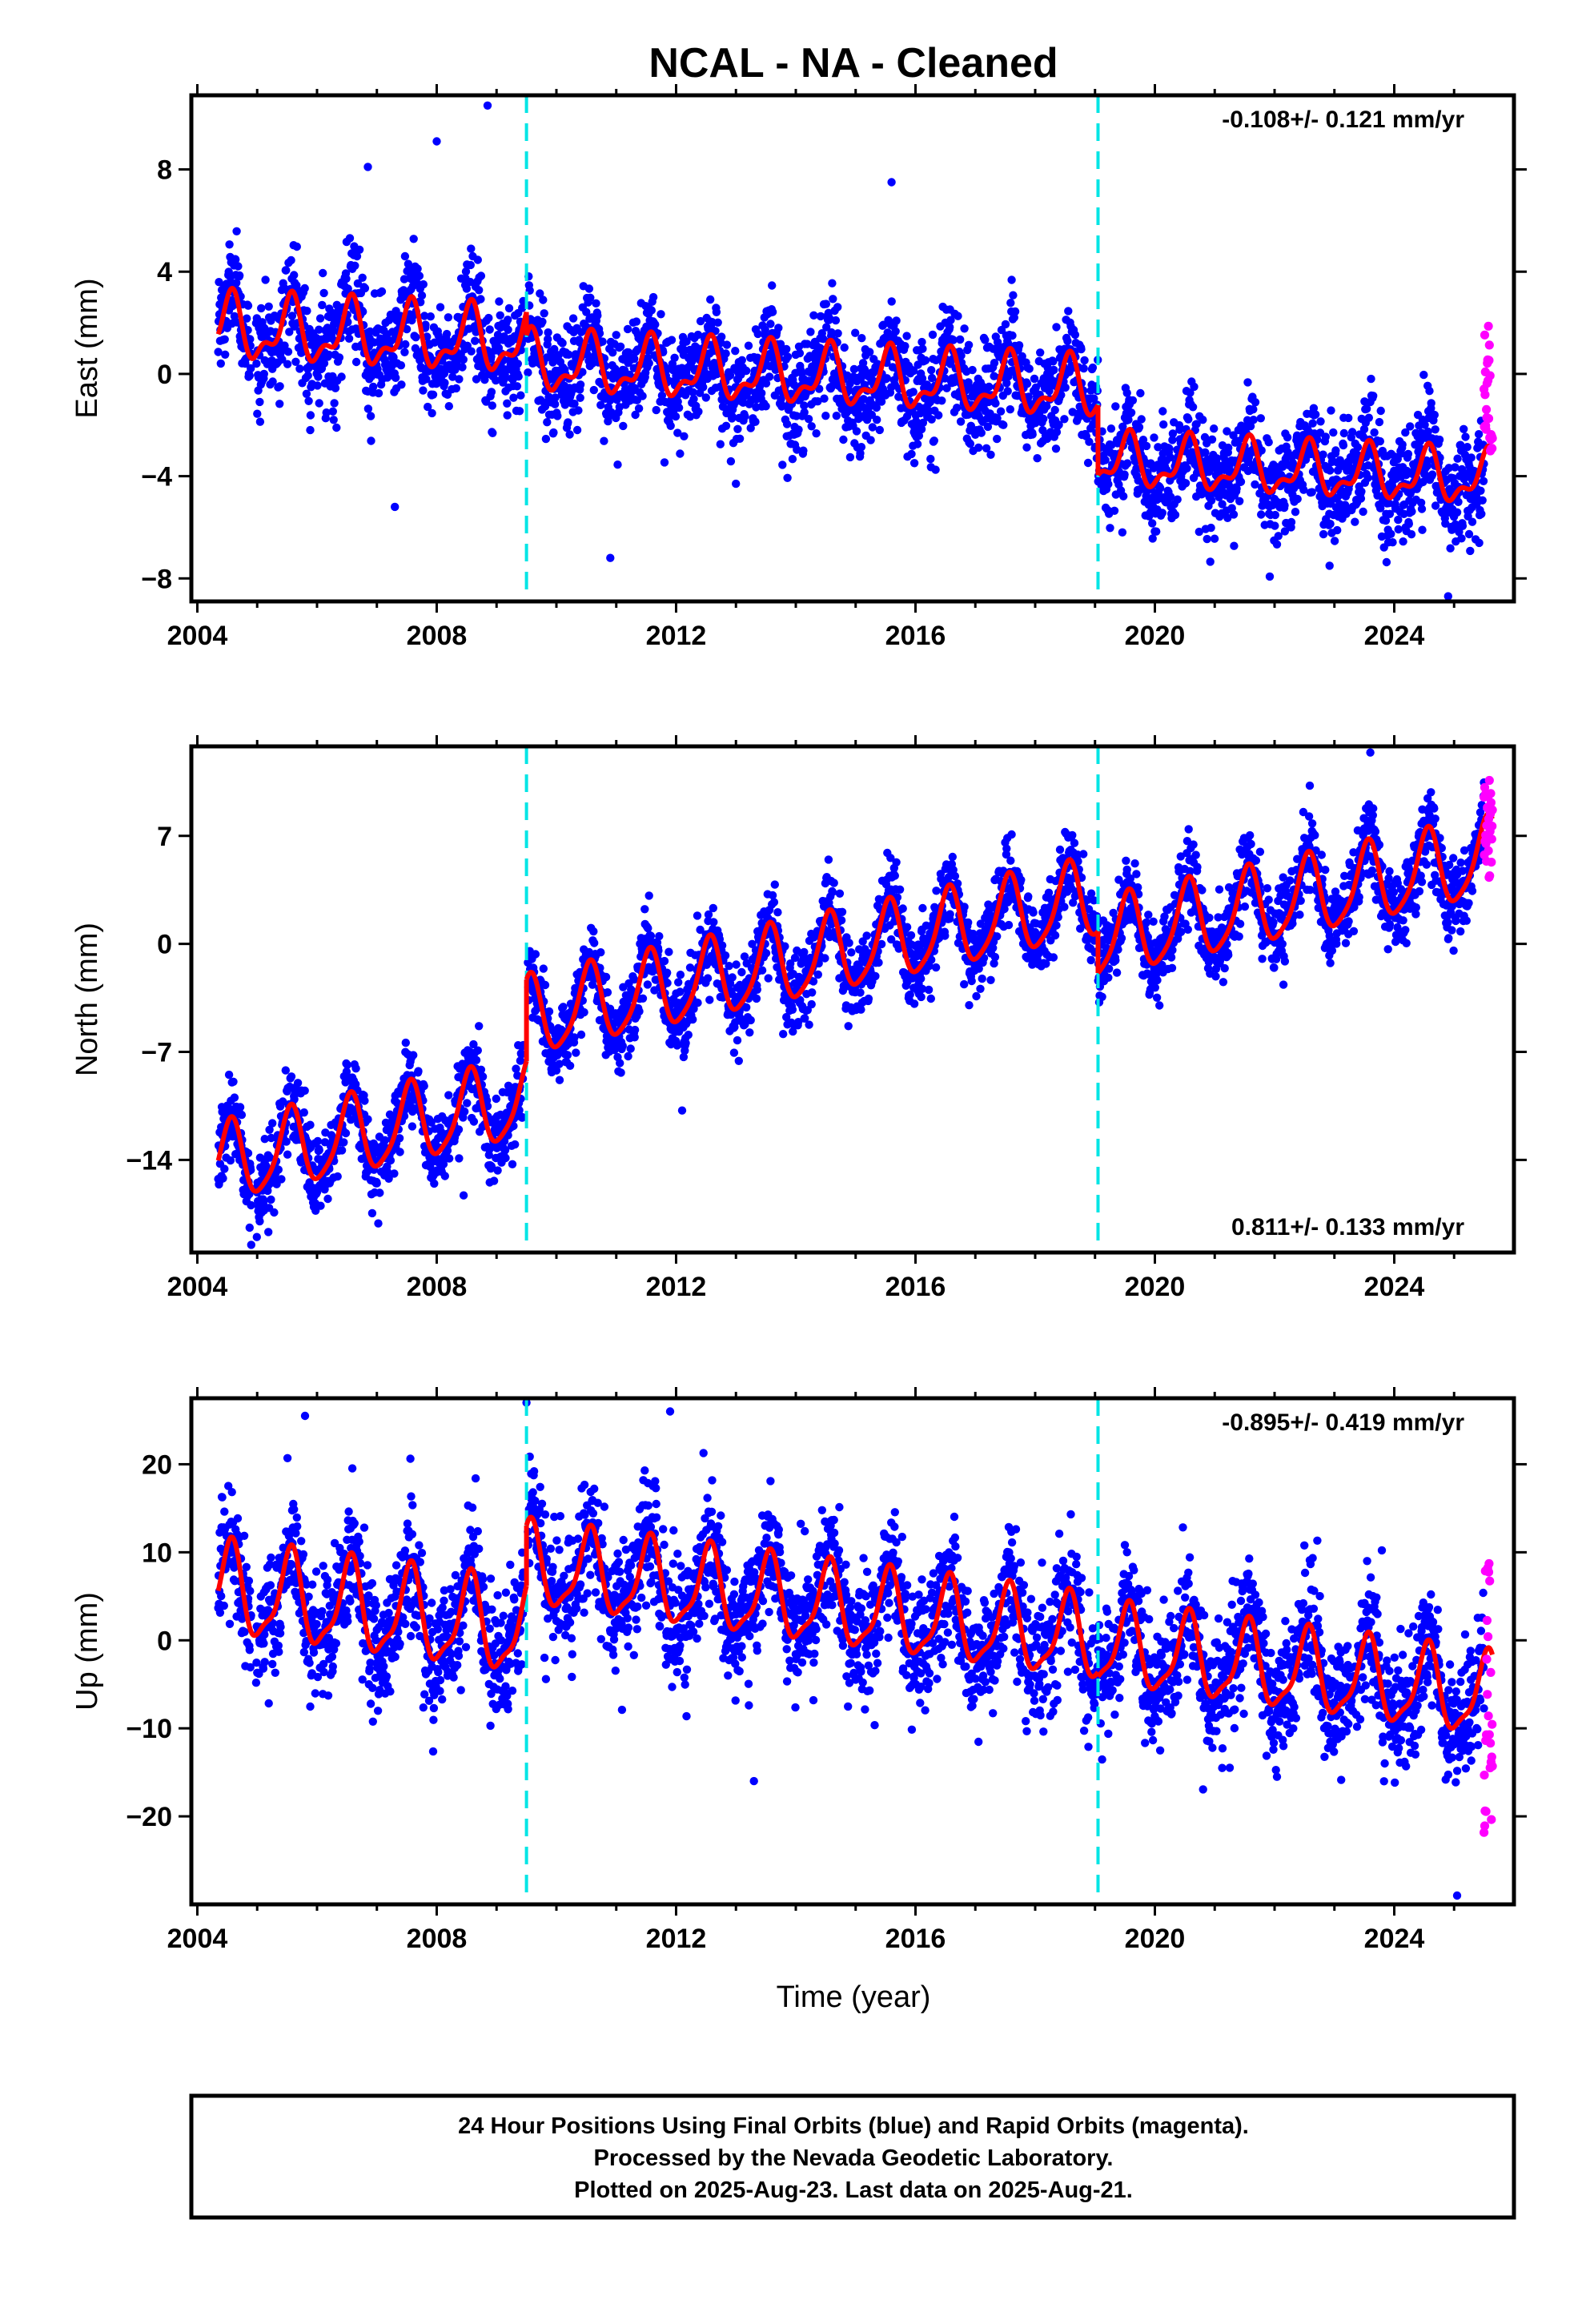  I want to click on east-rate-label: -0.108+/- 0.121 mm/yr, so click(1343, 120).